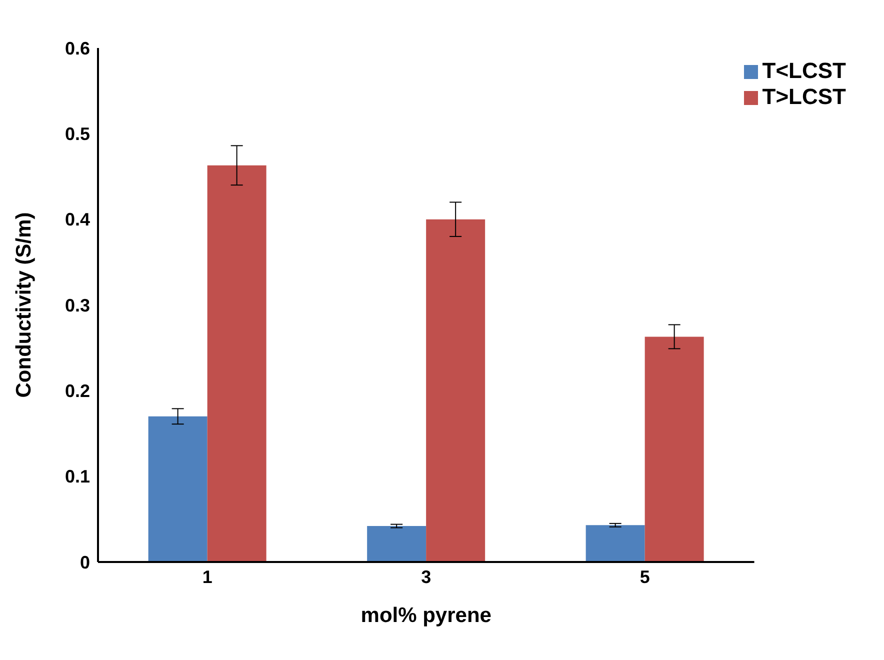  What do you see at coordinates (426, 615) in the screenshot?
I see `x-axis-title: mol% pyrene` at bounding box center [426, 615].